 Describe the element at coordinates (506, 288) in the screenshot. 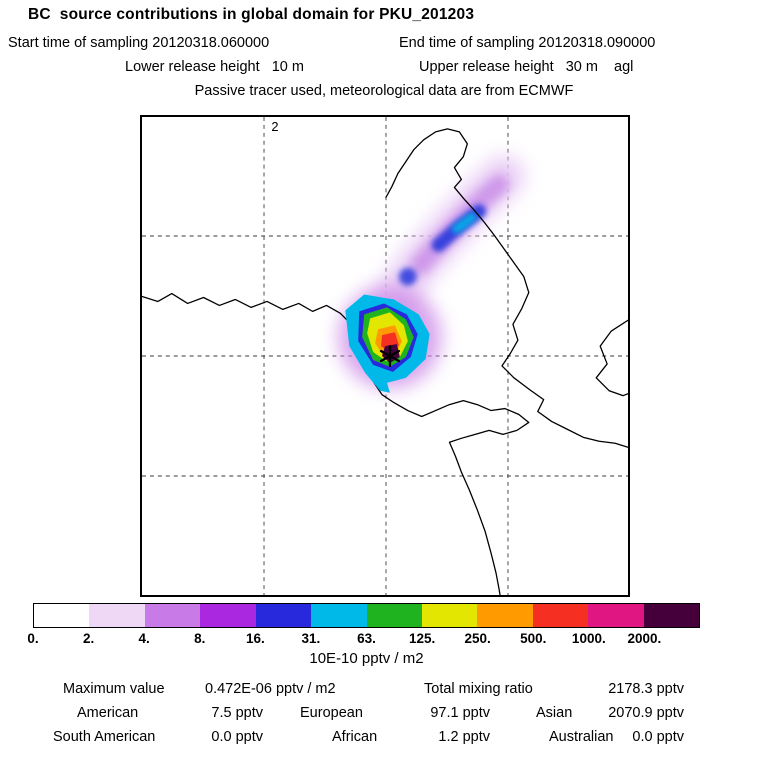

I see `coastline-korea` at that location.